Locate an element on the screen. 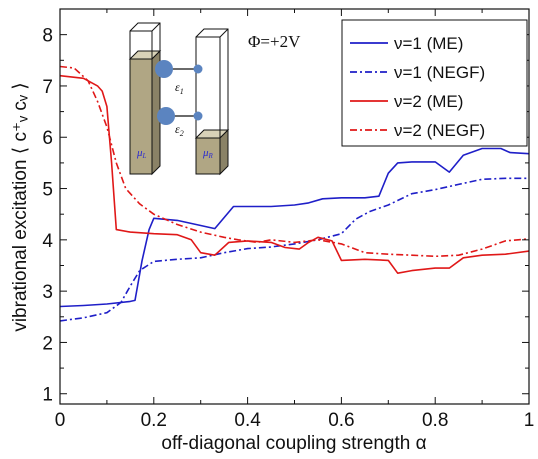  device-schematic: ε1 ε2 μL μR is located at coordinates (179, 99).